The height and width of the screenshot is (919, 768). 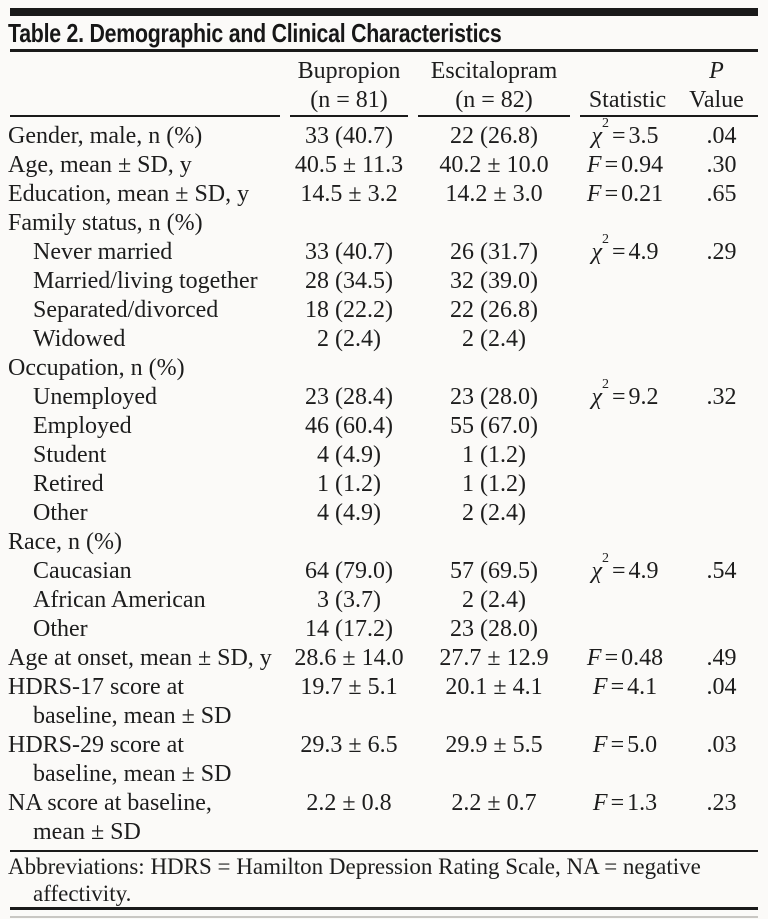 I want to click on statistic-number: 5.0, so click(x=642, y=745).